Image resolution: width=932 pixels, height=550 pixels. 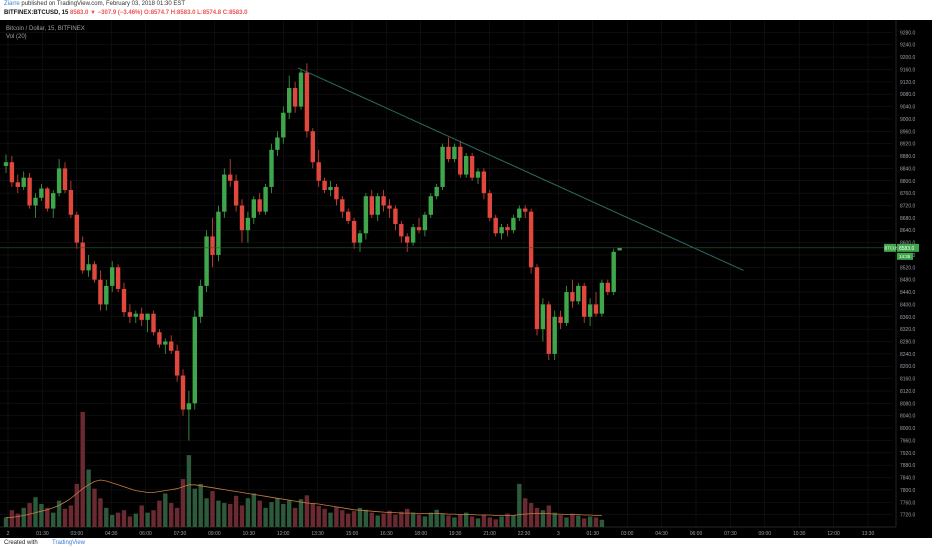 What do you see at coordinates (69, 543) in the screenshot?
I see `tradingview-logo: TradingView` at bounding box center [69, 543].